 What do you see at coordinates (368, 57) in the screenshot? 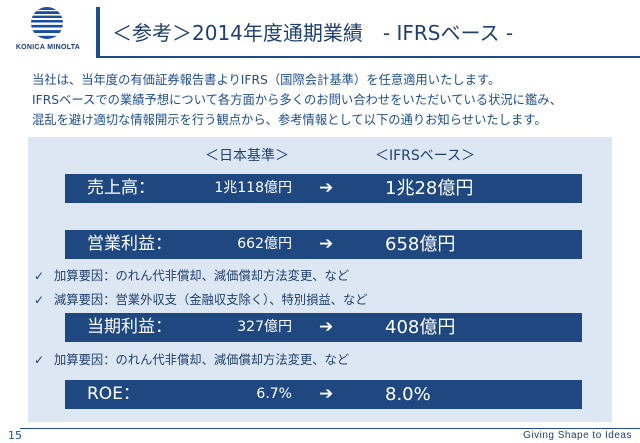
I see `header-divider` at bounding box center [368, 57].